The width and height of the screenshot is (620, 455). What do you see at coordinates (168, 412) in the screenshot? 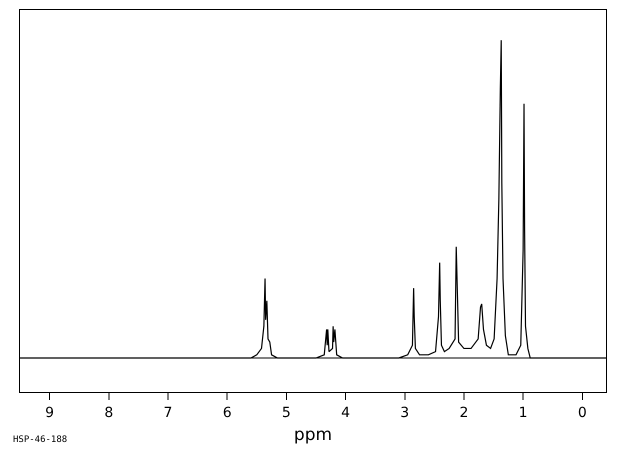
I see `x-tick-label: 7` at bounding box center [168, 412].